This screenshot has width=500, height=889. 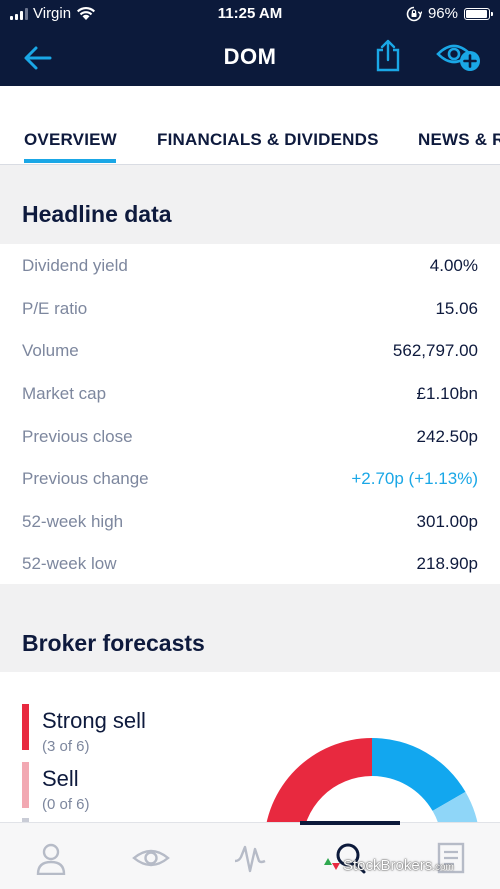 What do you see at coordinates (250, 265) in the screenshot?
I see `headline-row: Dividend yield 4.00%` at bounding box center [250, 265].